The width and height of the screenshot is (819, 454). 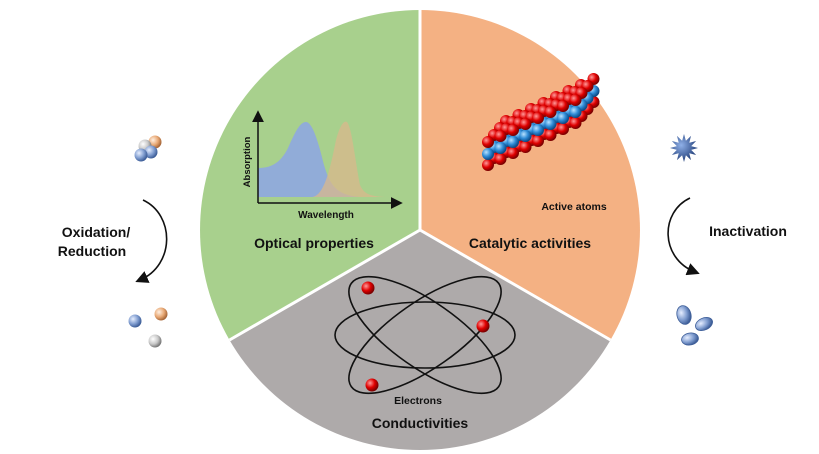 I want to click on inactivated-particles-icon, so click(x=694, y=325).